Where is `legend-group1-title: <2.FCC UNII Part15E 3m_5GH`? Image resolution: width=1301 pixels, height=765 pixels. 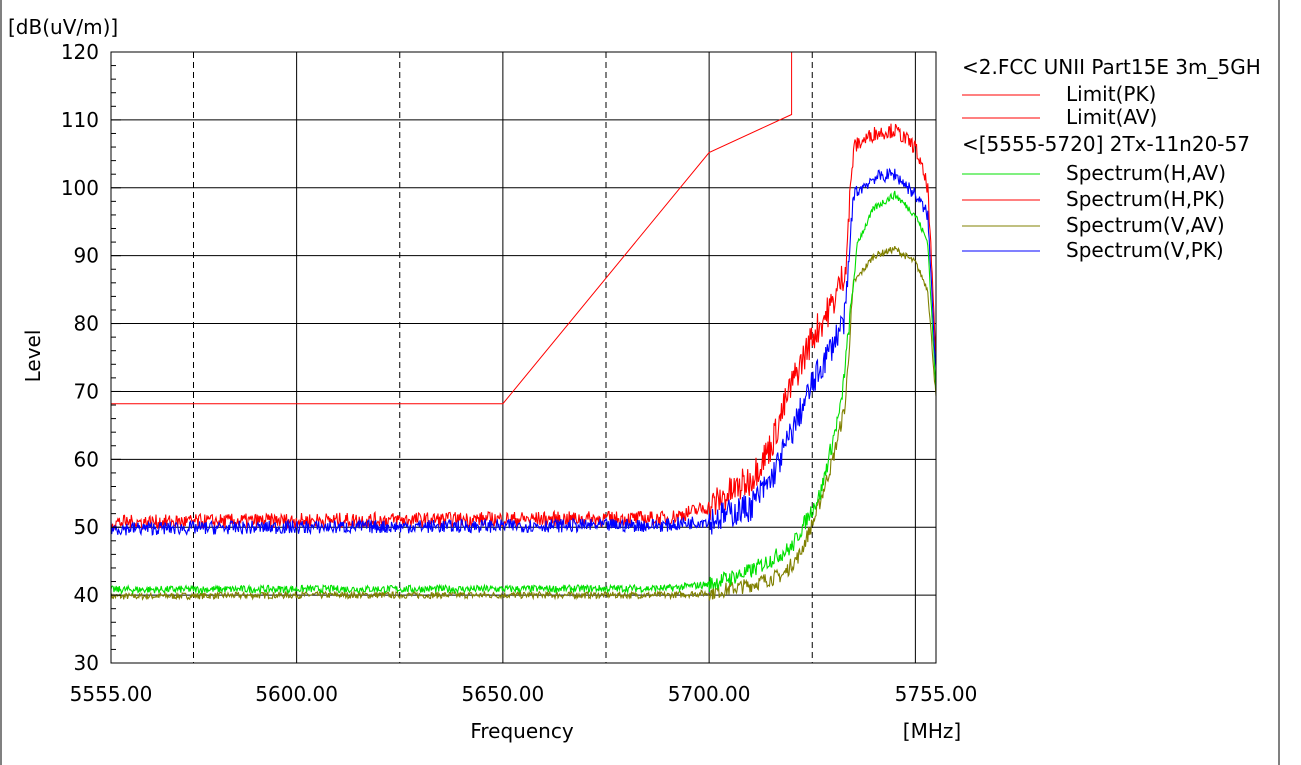
legend-group1-title: <2.FCC UNII Part15E 3m_5GH is located at coordinates (1111, 67).